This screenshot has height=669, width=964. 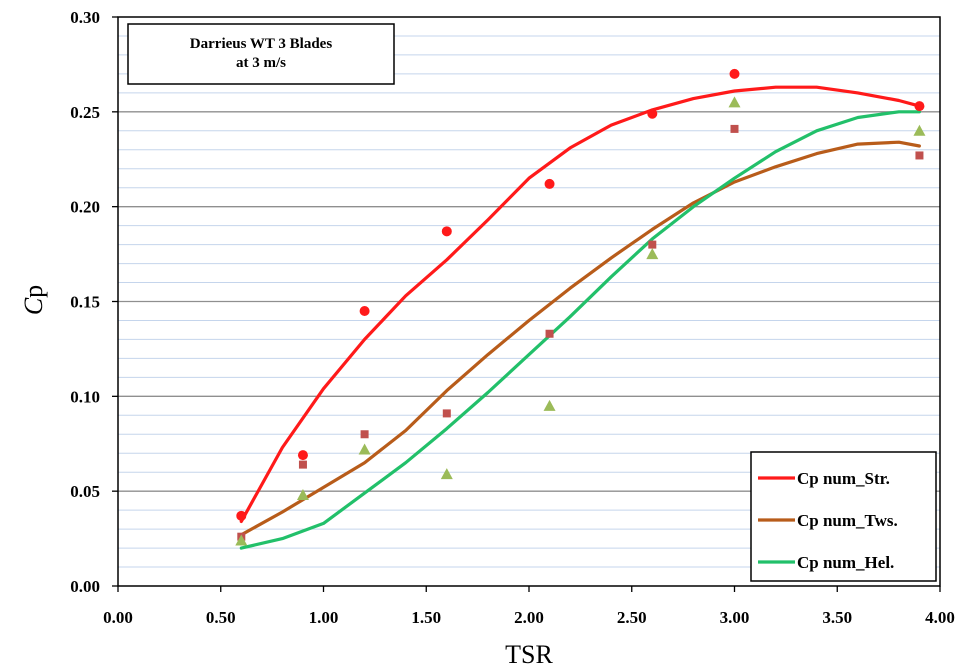 I want to click on x-tick-label: 2.00, so click(x=529, y=617).